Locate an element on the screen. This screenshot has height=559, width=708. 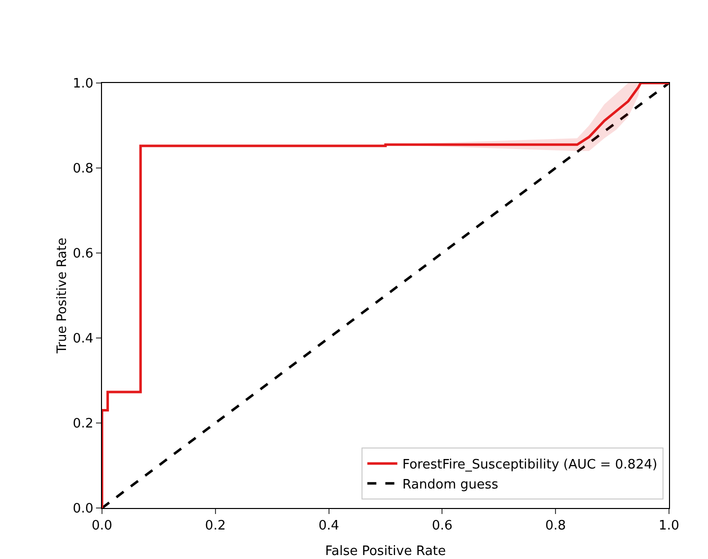
y-tick-label: 0.2 is located at coordinates (83, 424).